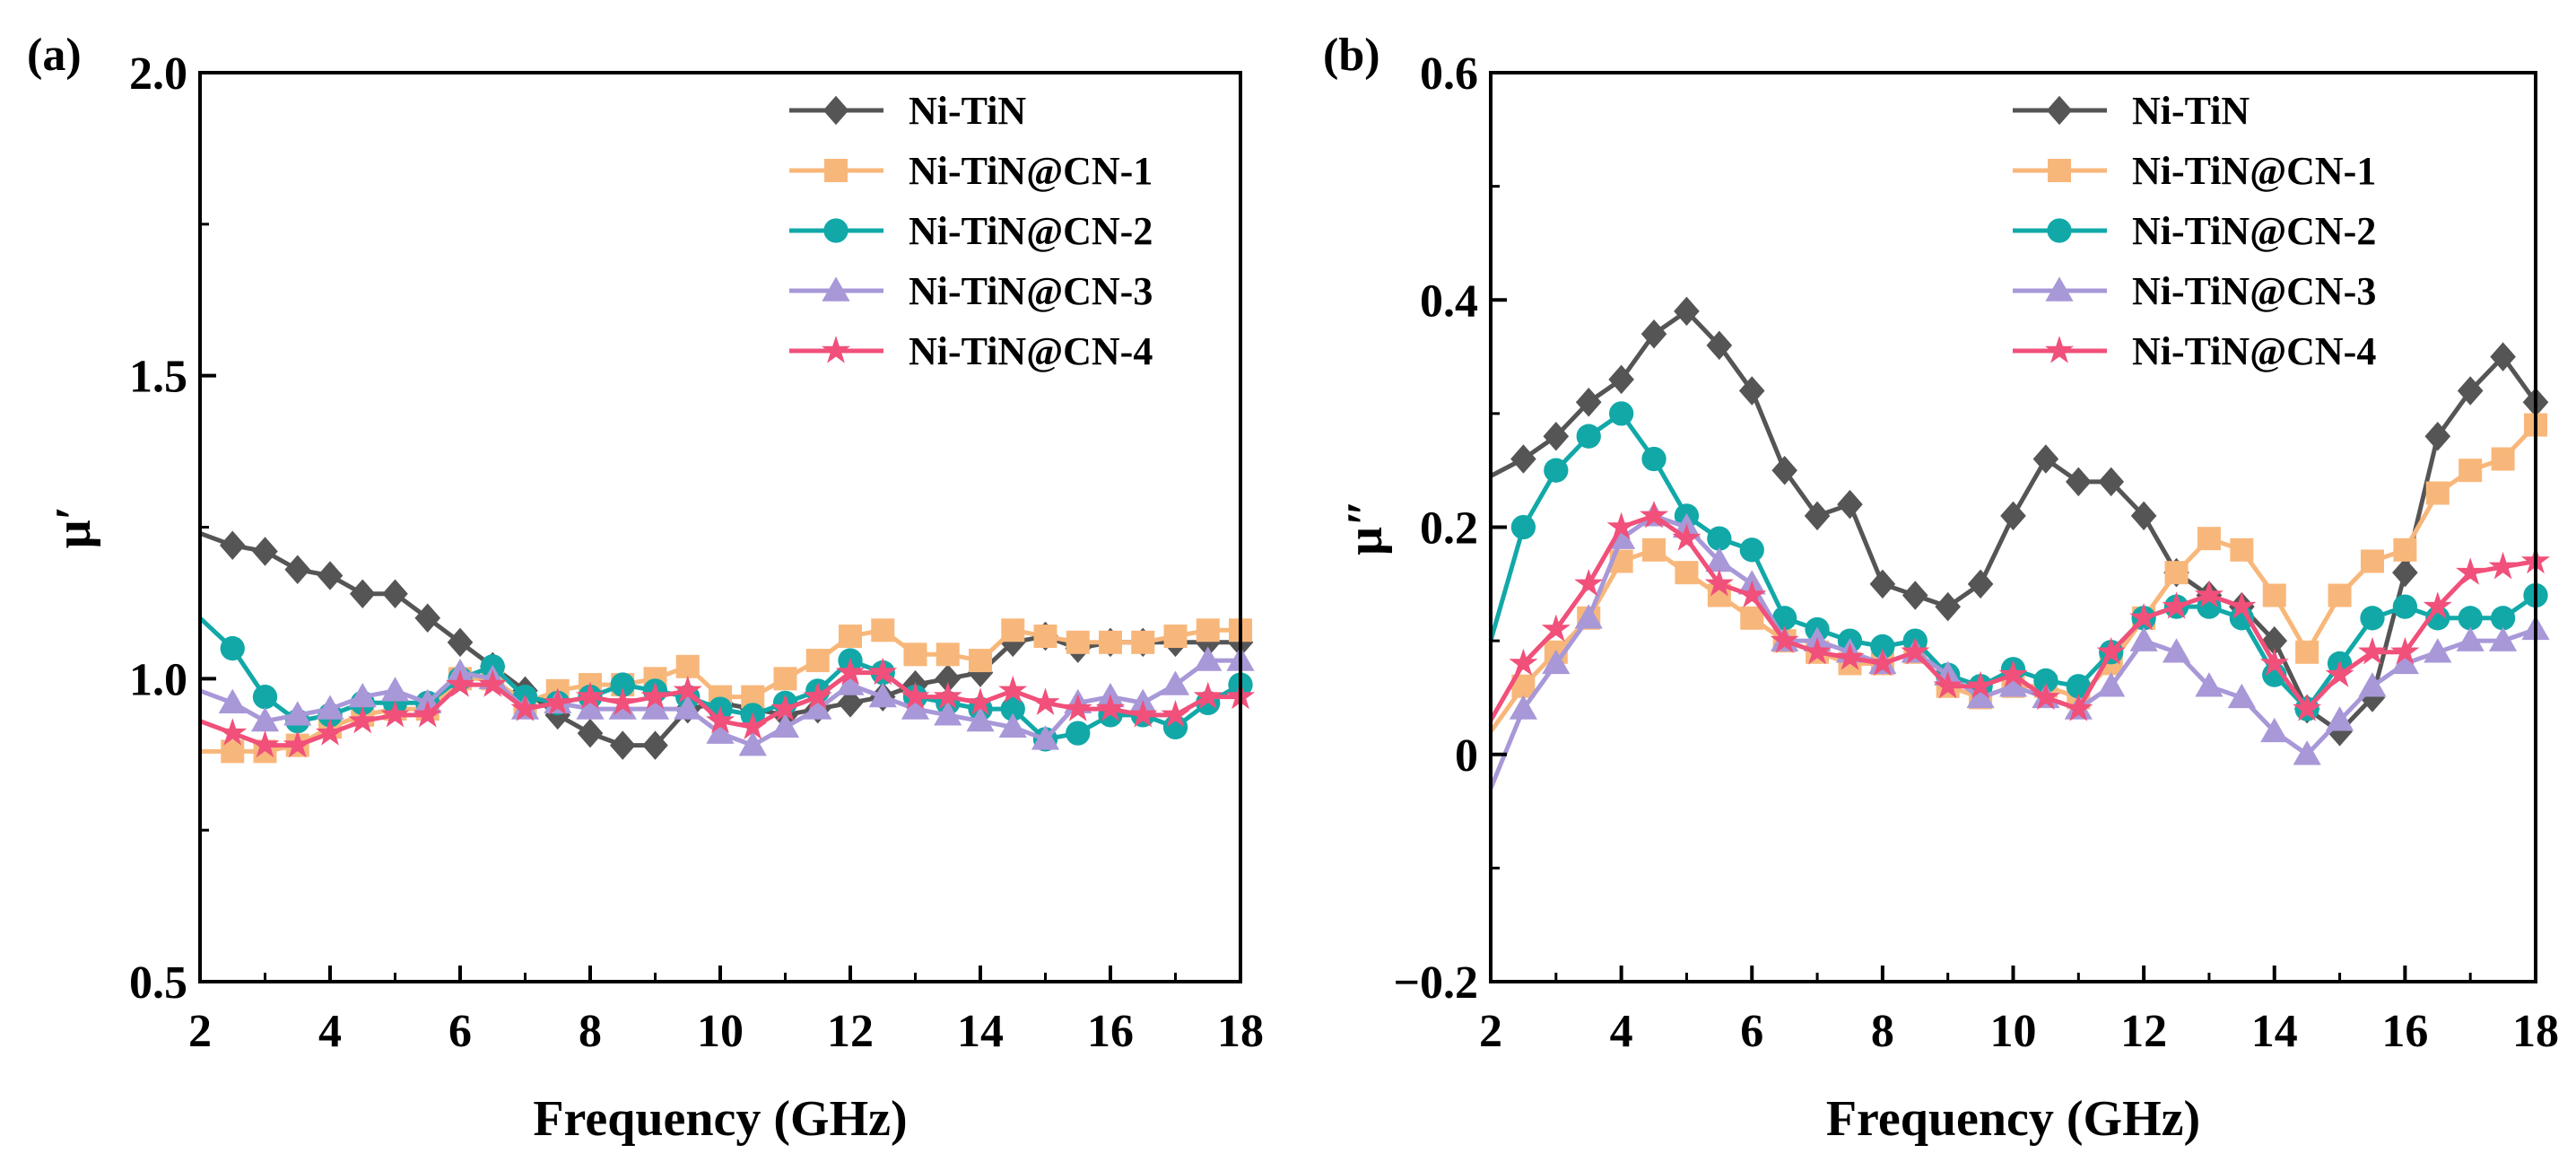 This screenshot has width=2576, height=1171. What do you see at coordinates (2254, 171) in the screenshot?
I see `legend-label: Ni-TiN@CN-1` at bounding box center [2254, 171].